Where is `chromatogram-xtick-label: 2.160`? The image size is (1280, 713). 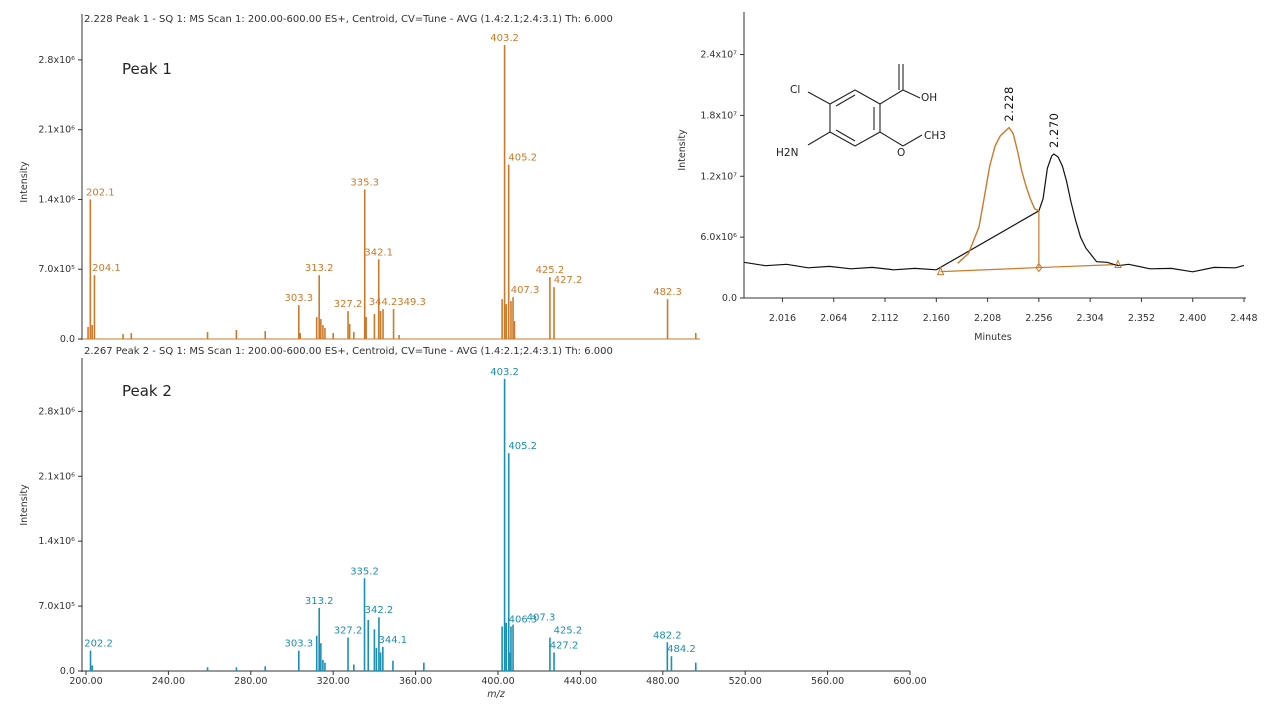
chromatogram-xtick-label: 2.160 is located at coordinates (936, 318).